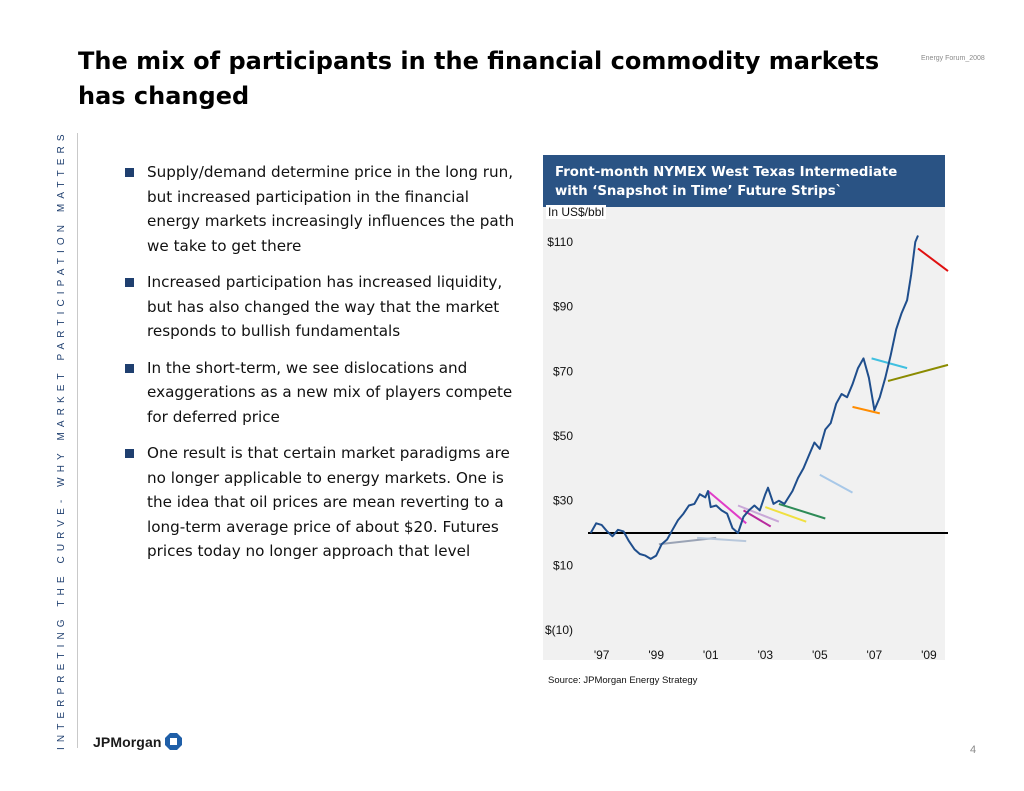  I want to click on forum-tag: Energy Forum_2008, so click(953, 58).